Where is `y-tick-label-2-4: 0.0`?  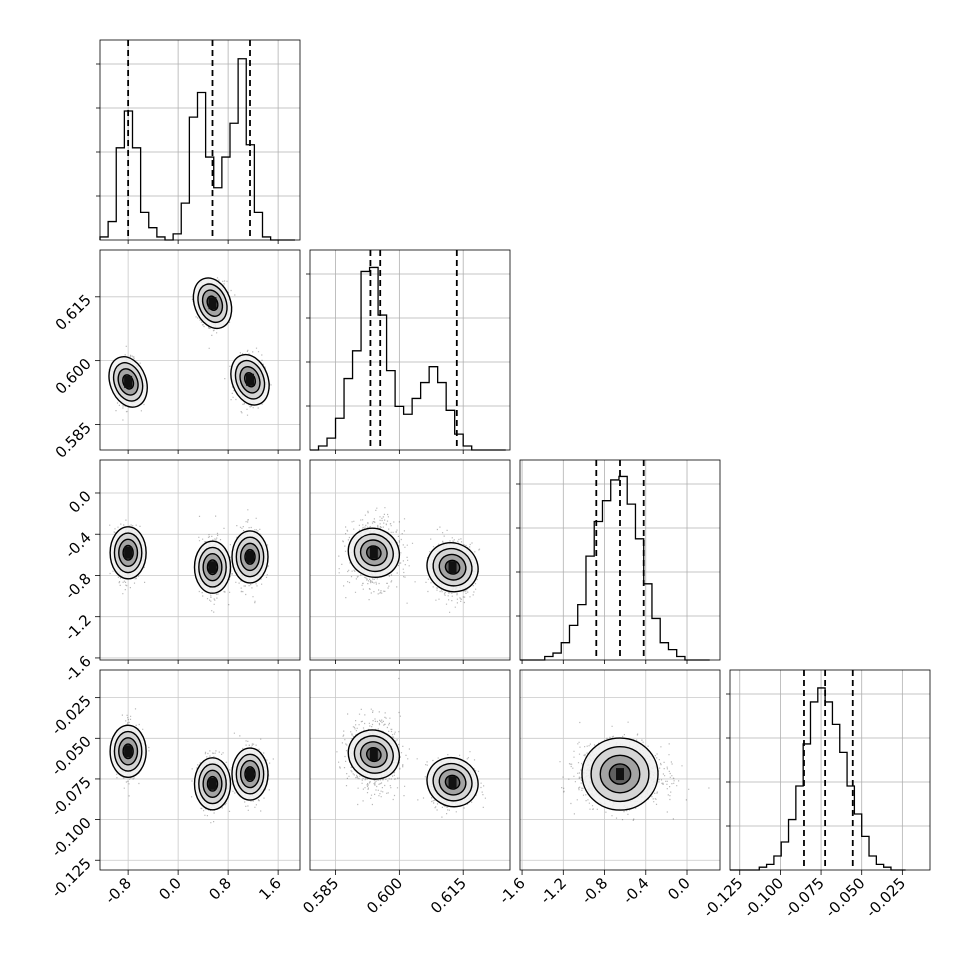
y-tick-label-2-4: 0.0 is located at coordinates (80, 502).